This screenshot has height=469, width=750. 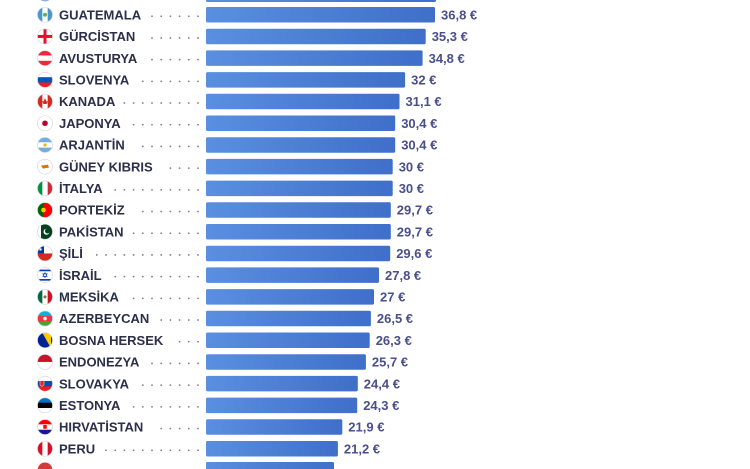 I want to click on chart-row: JAPONYA 30,4 €, so click(x=237, y=123).